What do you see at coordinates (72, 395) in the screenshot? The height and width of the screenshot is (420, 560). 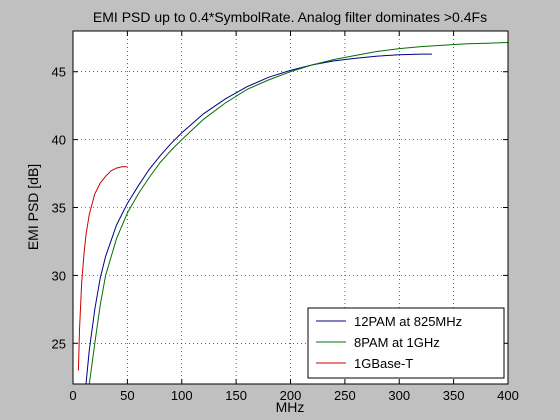 I see `x-tick-label: 0` at bounding box center [72, 395].